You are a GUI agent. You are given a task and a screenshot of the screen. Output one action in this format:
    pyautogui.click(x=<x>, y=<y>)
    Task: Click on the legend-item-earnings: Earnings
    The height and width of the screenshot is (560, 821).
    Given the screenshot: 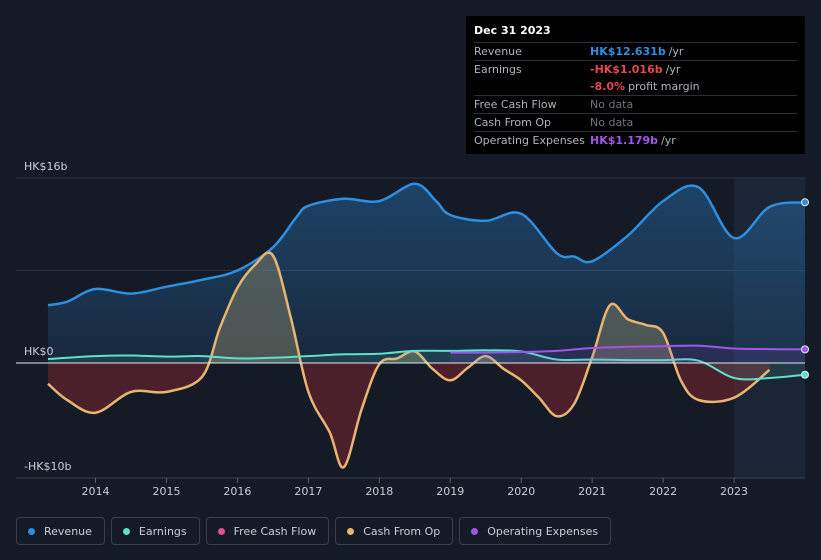 What is the action you would take?
    pyautogui.click(x=155, y=531)
    